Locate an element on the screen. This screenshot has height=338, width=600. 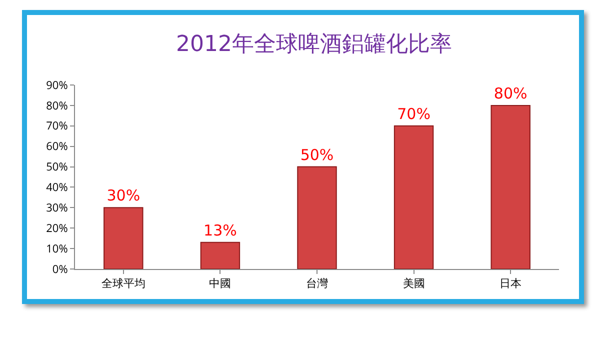
x-tick-label: 台灣 is located at coordinates (317, 284).